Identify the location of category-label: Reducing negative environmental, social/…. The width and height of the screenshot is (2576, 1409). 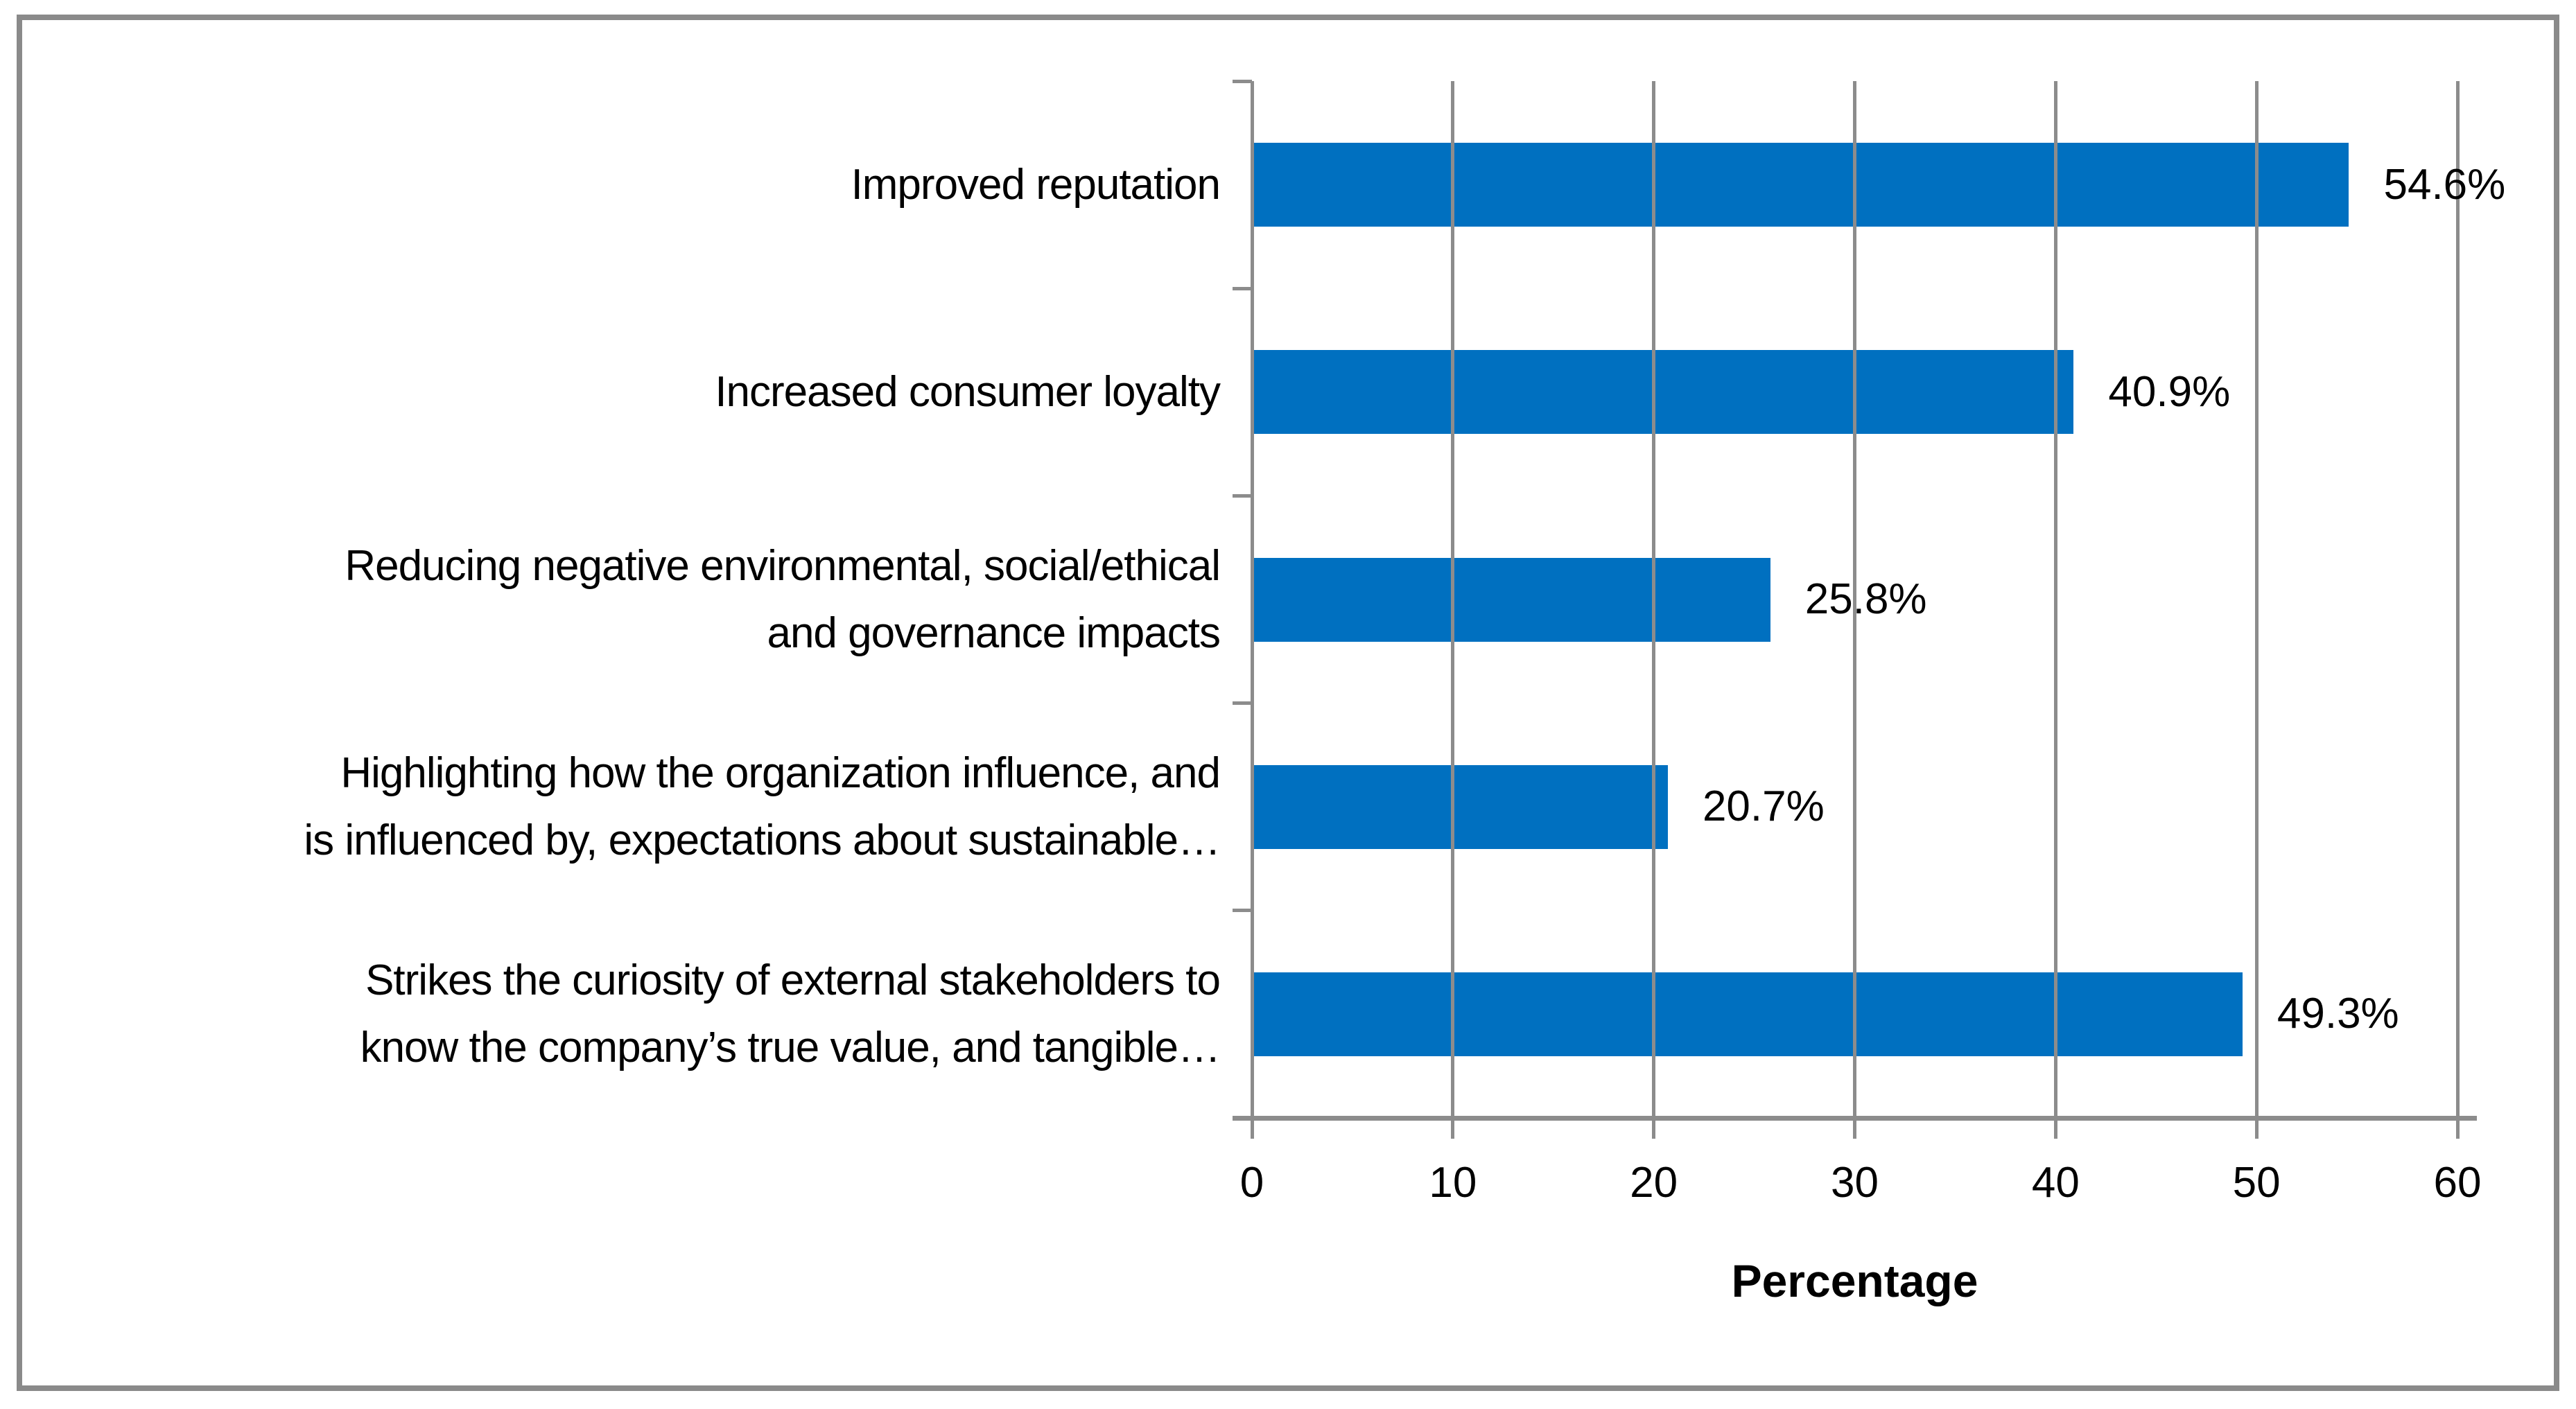
(783, 599).